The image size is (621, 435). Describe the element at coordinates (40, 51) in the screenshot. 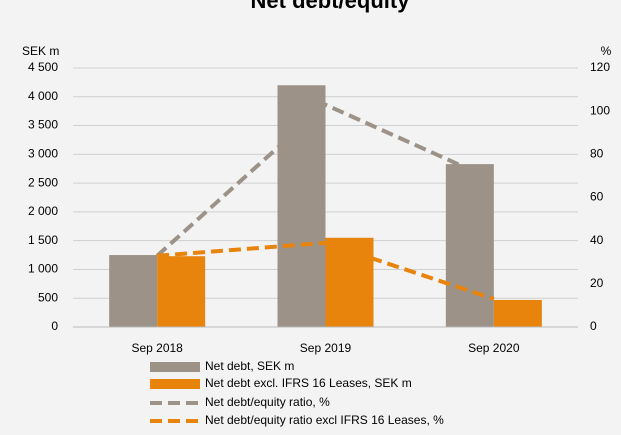

I see `y-axis-label: SEK m` at that location.